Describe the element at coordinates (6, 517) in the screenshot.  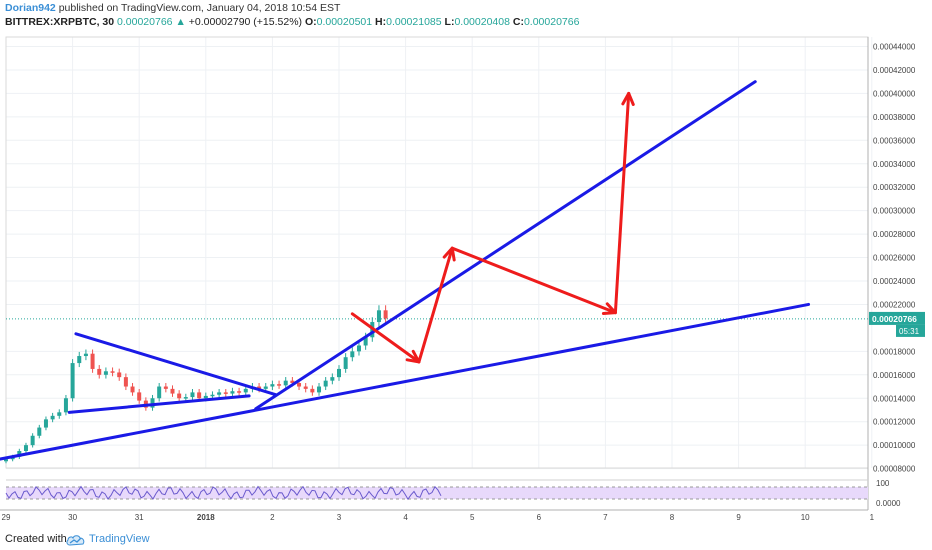
I see `time-tick-label: 29` at that location.